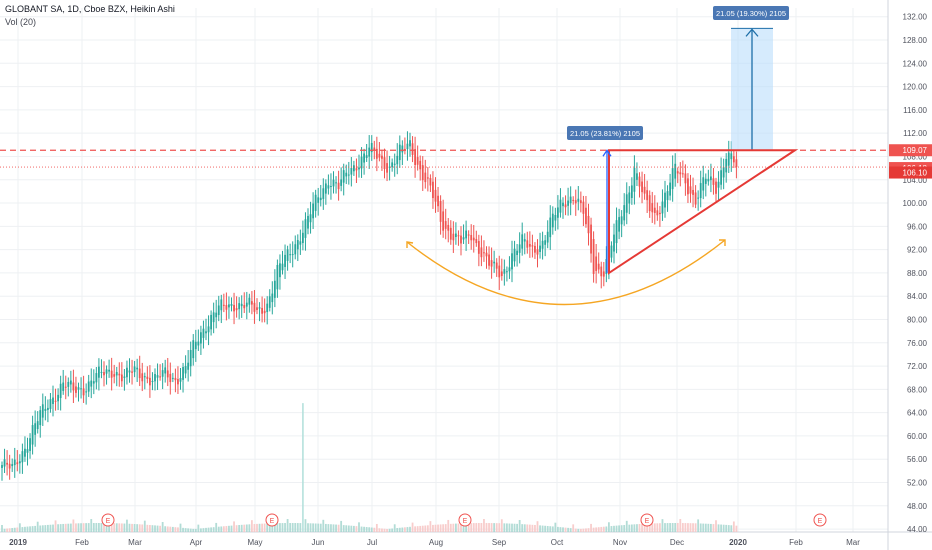 This screenshot has width=932, height=550. Describe the element at coordinates (917, 529) in the screenshot. I see `price-tick-label: 44.00` at that location.